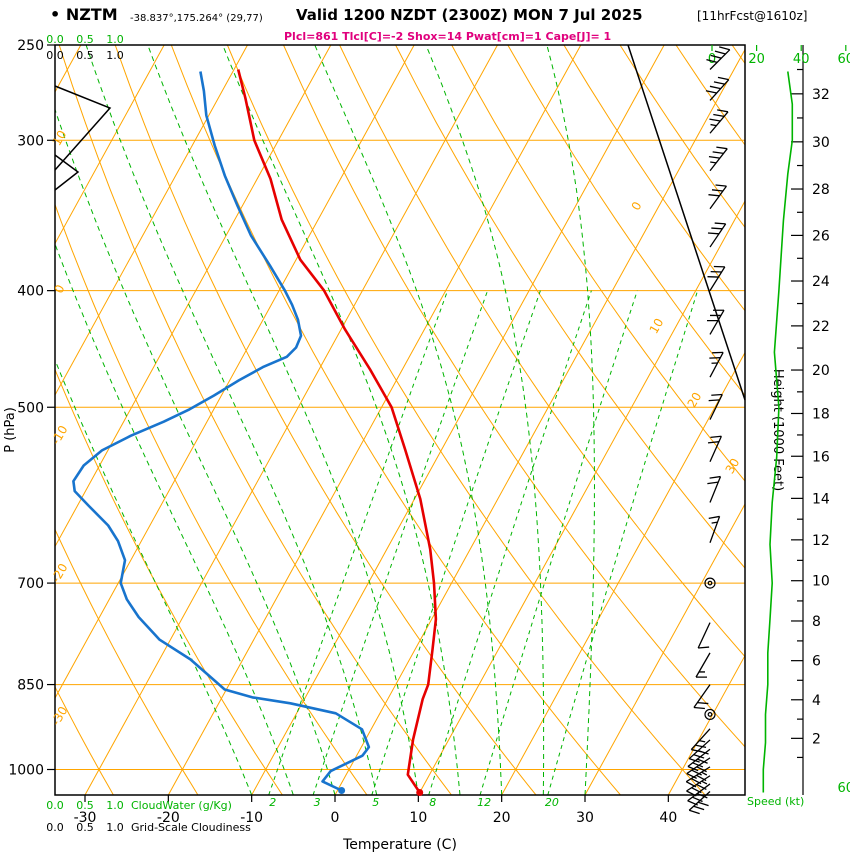  Describe the element at coordinates (821, 190) in the screenshot. I see `svg-text: 28` at that location.